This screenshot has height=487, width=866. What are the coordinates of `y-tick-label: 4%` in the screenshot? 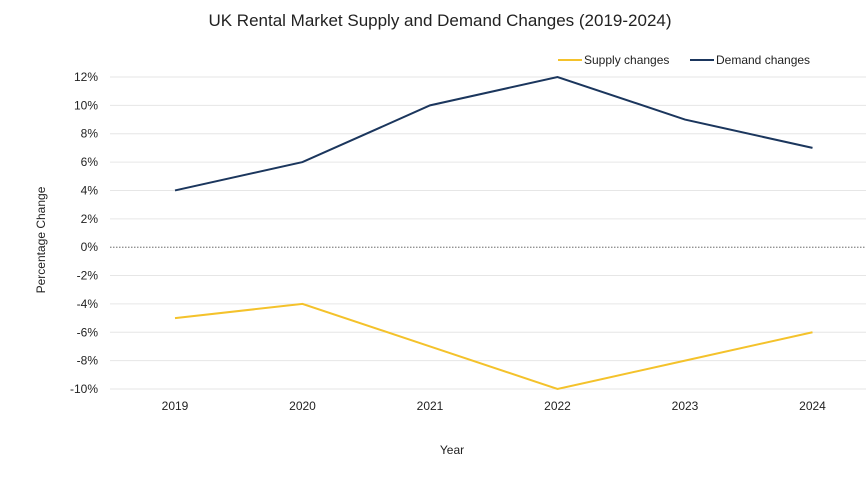 It's located at (90, 190).